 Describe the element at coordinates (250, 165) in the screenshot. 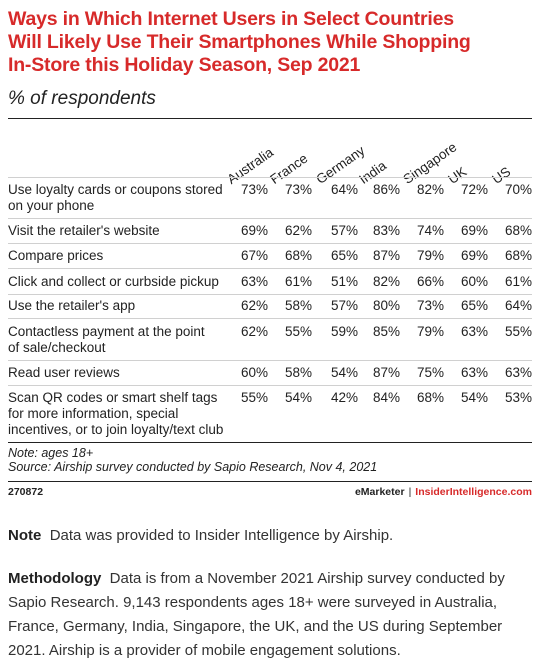

I see `column-header-australia: Australia` at that location.